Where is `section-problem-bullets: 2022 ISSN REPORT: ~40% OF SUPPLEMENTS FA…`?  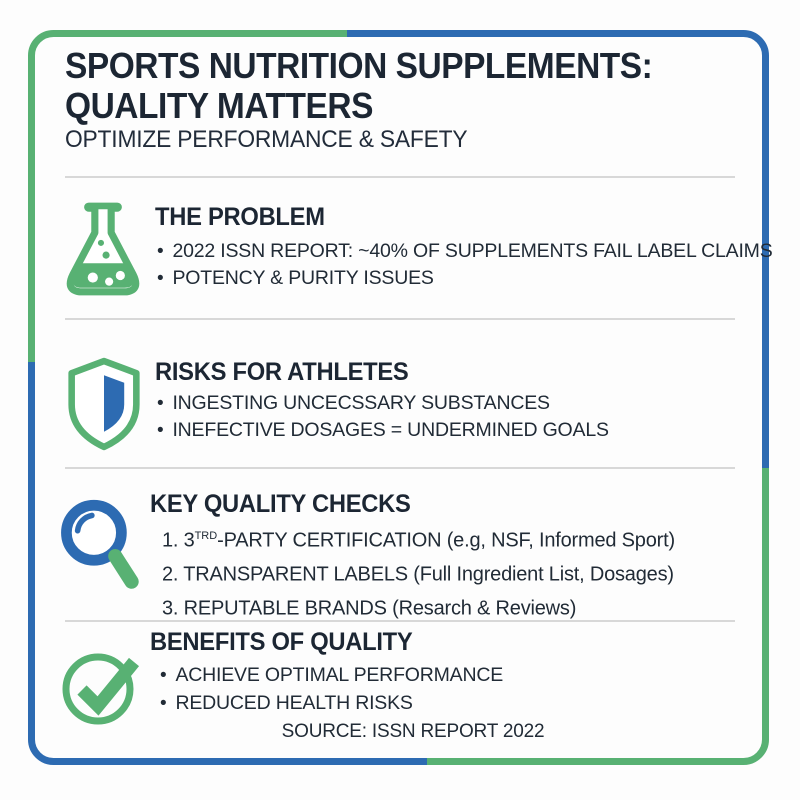
section-problem-bullets: 2022 ISSN REPORT: ~40% OF SUPPLEMENTS FA… is located at coordinates (465, 265).